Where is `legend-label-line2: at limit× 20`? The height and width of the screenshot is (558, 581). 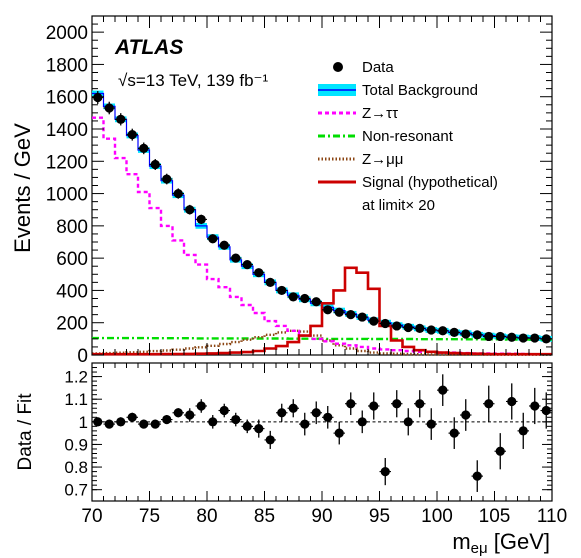
legend-label-line2: at limit× 20 is located at coordinates (398, 205).